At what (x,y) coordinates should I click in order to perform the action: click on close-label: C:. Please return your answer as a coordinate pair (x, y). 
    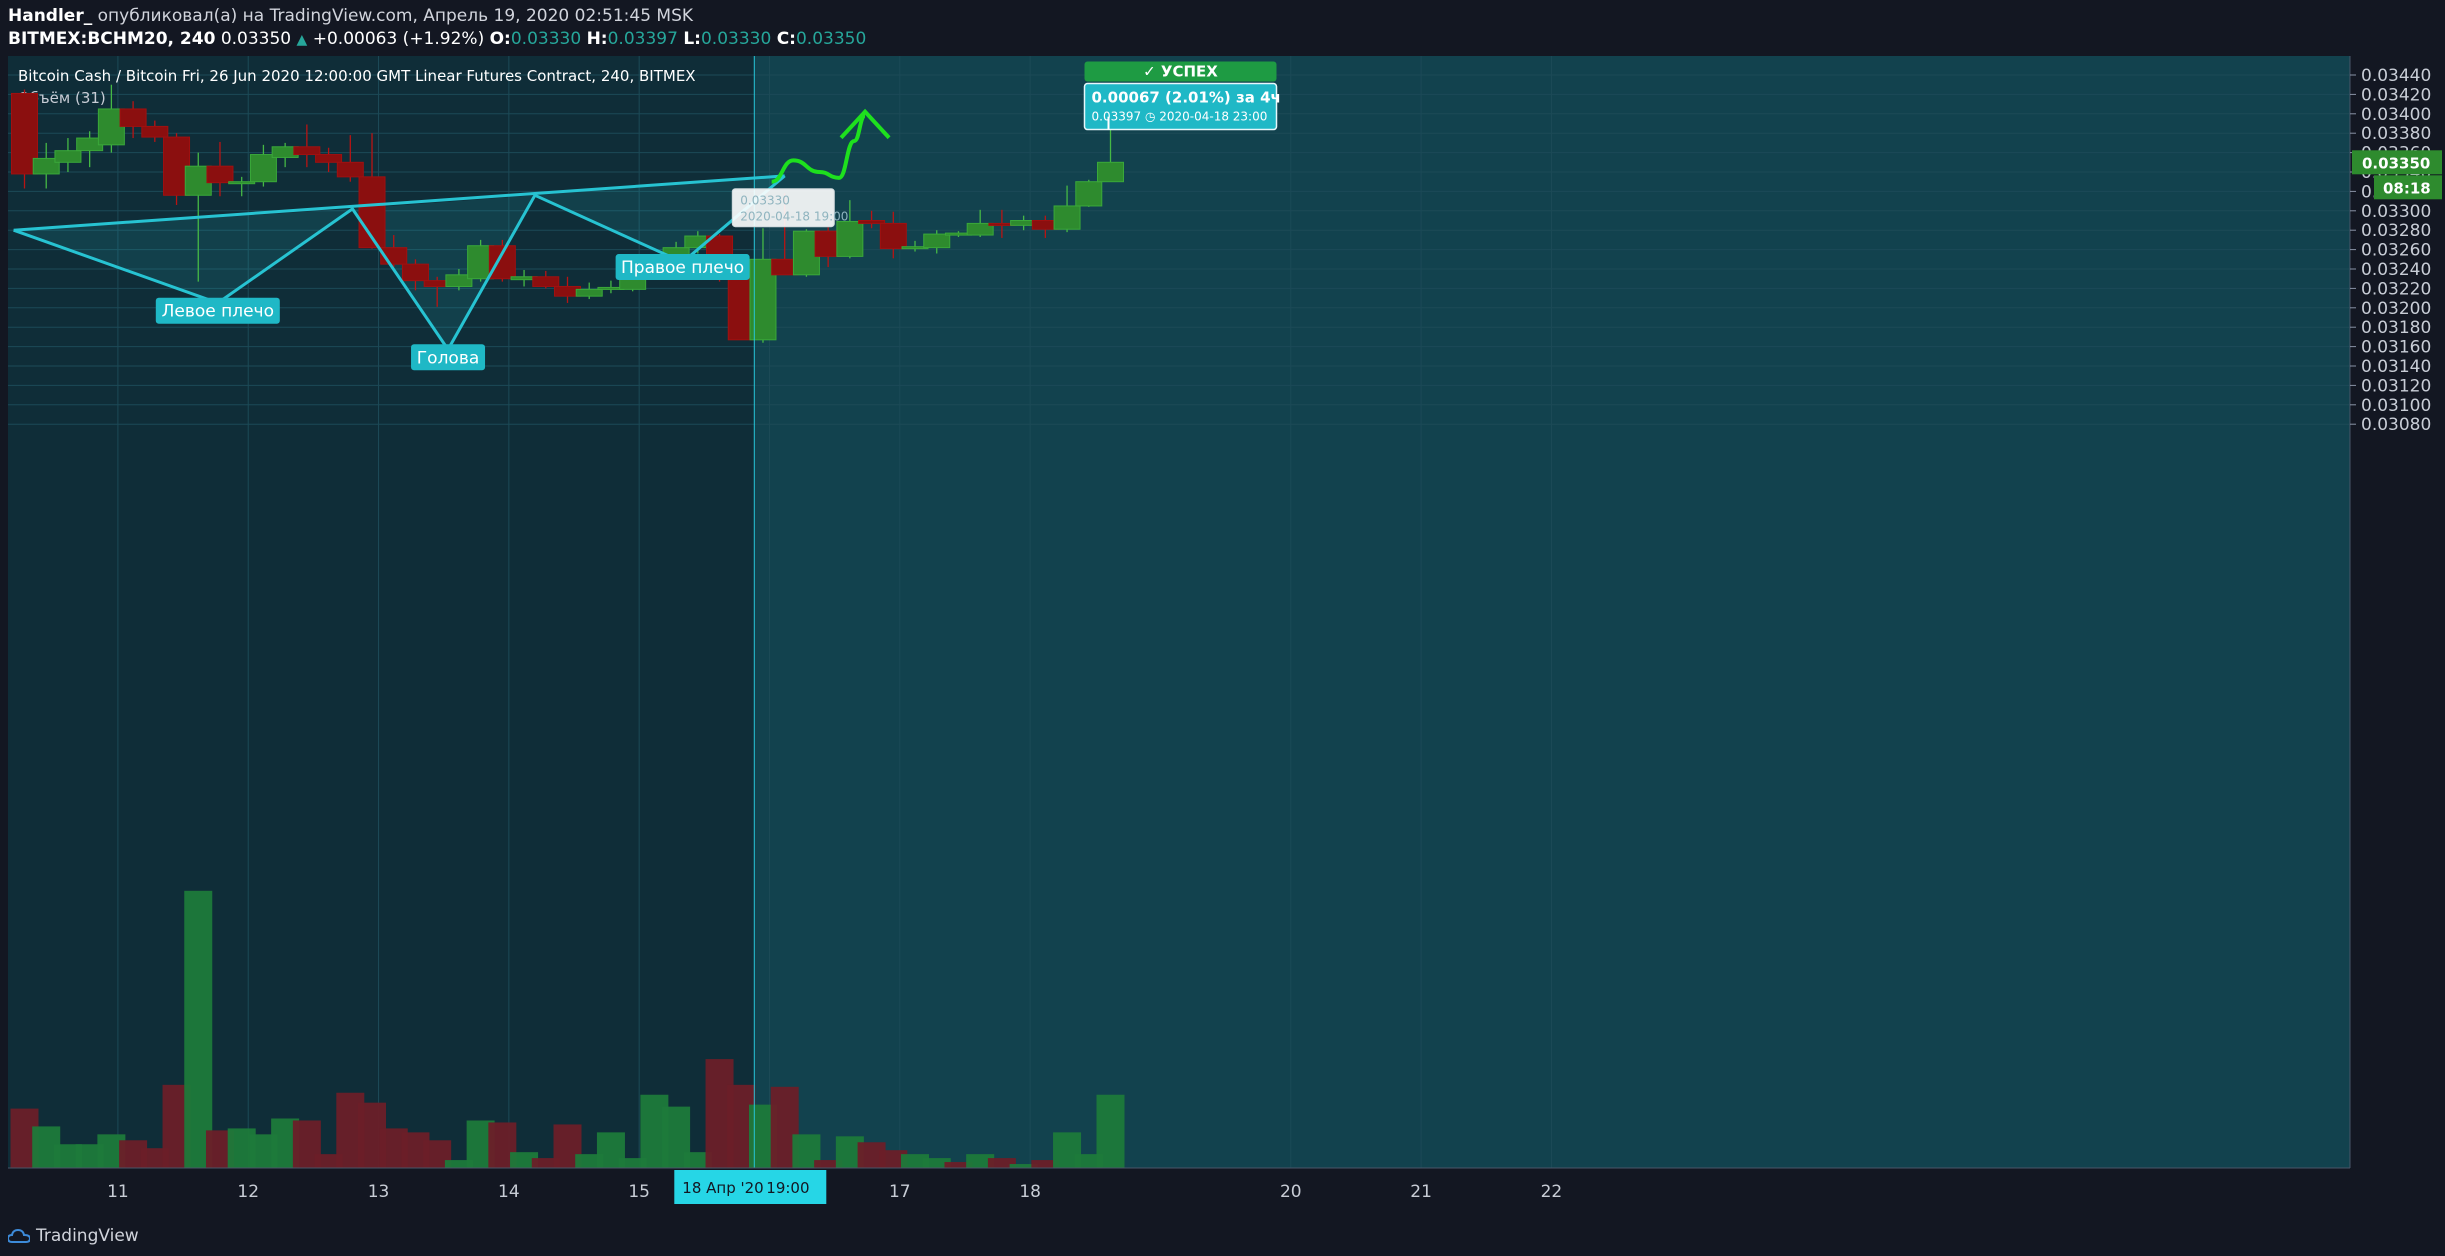
    Looking at the image, I should click on (786, 39).